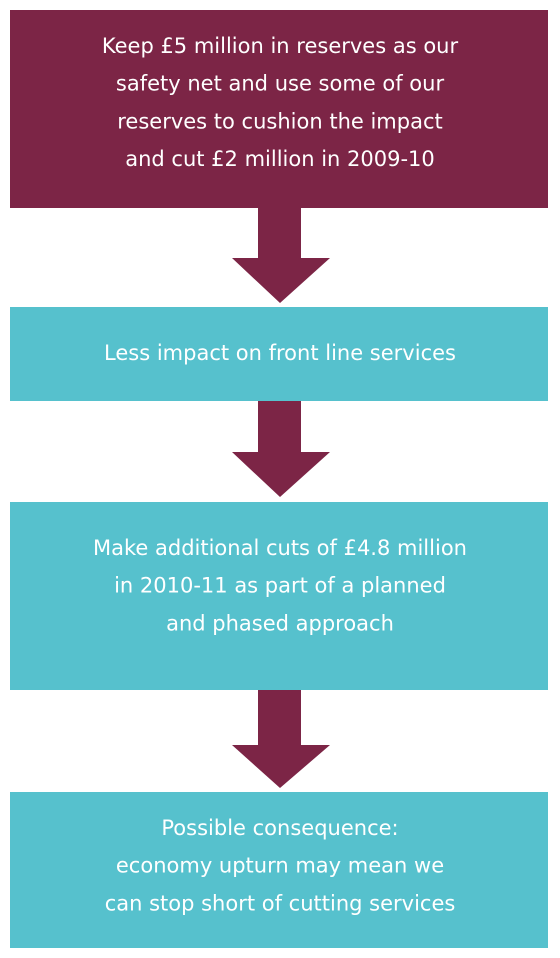 The height and width of the screenshot is (958, 560). What do you see at coordinates (280, 866) in the screenshot?
I see `node-text: economy upturn may mean we` at bounding box center [280, 866].